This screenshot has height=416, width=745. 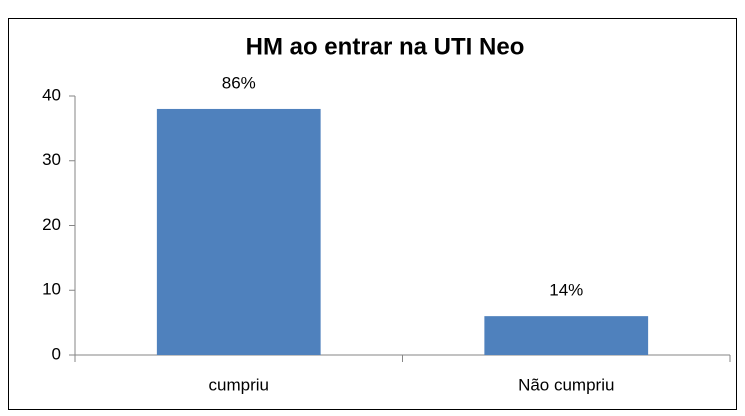 I want to click on y-tick-label: 20, so click(x=51, y=224).